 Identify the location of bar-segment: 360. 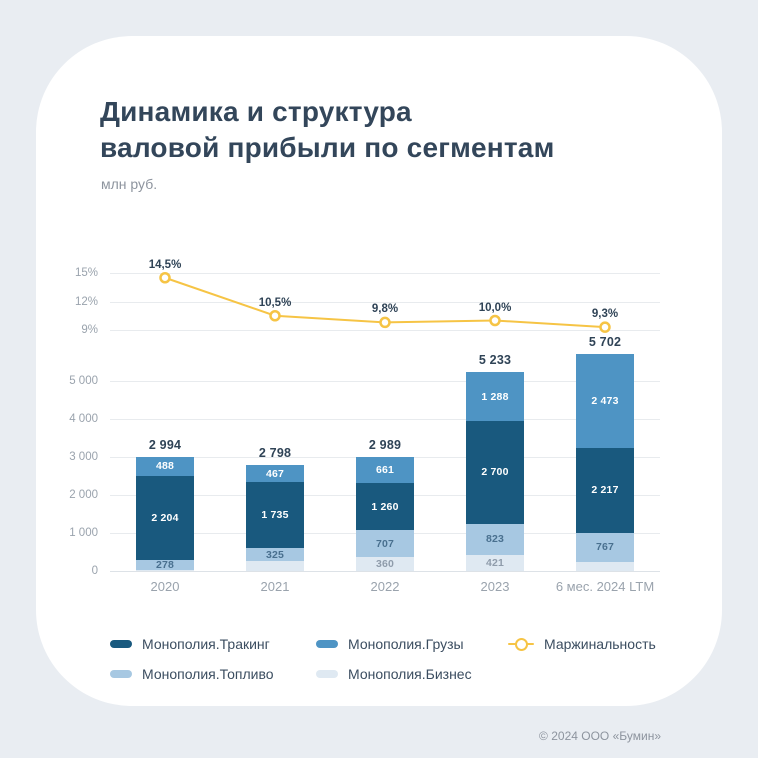
(385, 564).